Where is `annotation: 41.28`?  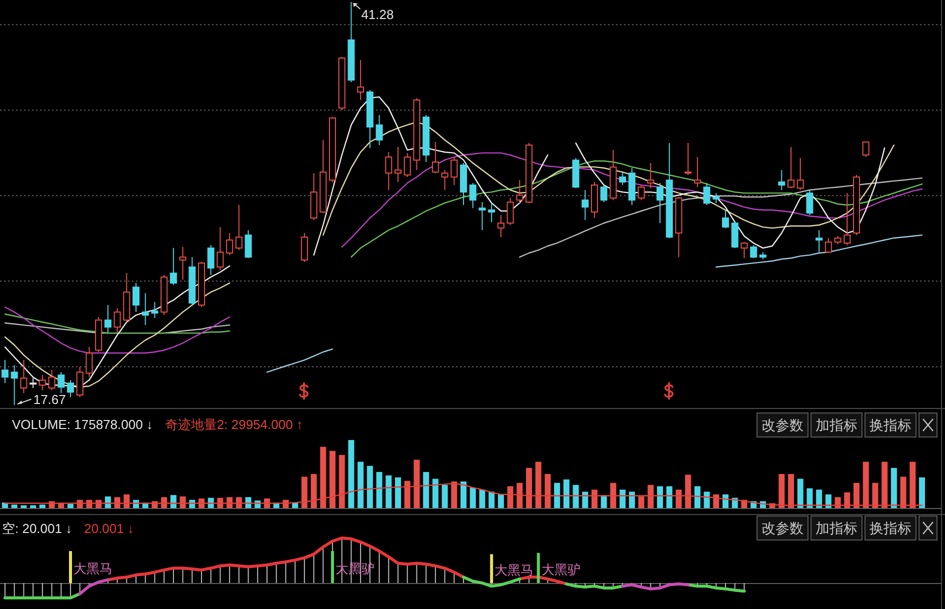
annotation: 41.28 is located at coordinates (377, 14).